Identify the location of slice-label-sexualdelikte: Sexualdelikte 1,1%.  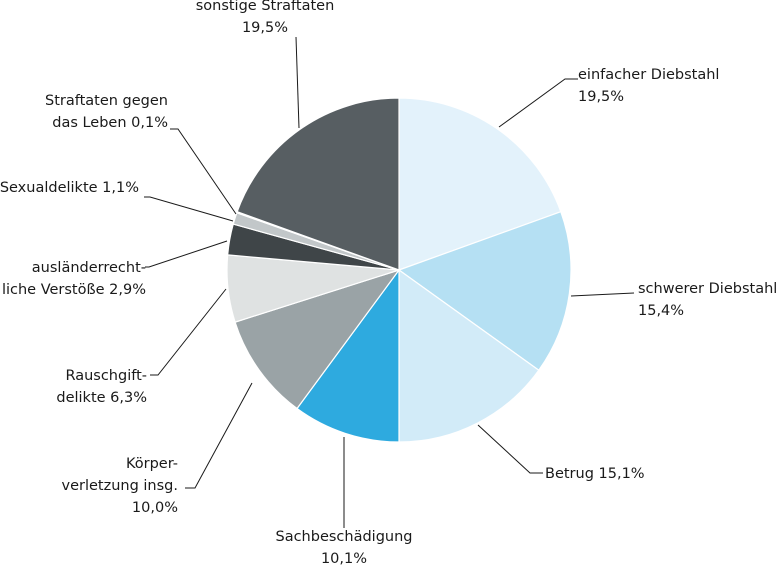
(69, 188).